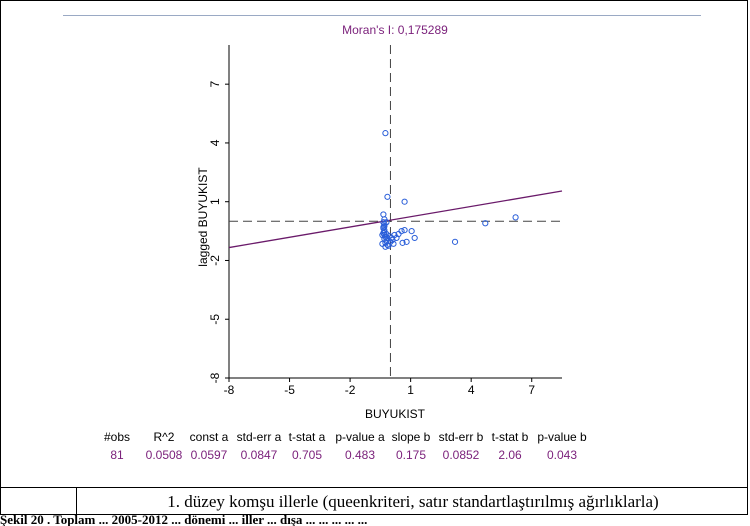 This screenshot has width=750, height=526. Describe the element at coordinates (471, 390) in the screenshot. I see `x-tick-label: 4` at that location.